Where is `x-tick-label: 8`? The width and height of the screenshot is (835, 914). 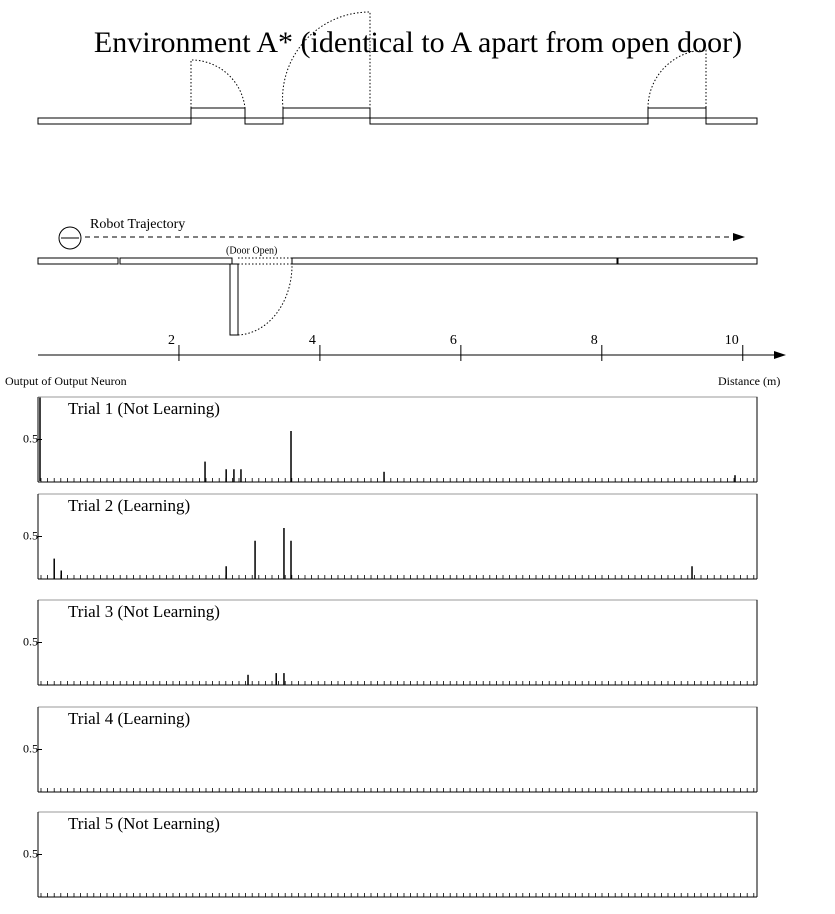 x-tick-label: 8 is located at coordinates (594, 340).